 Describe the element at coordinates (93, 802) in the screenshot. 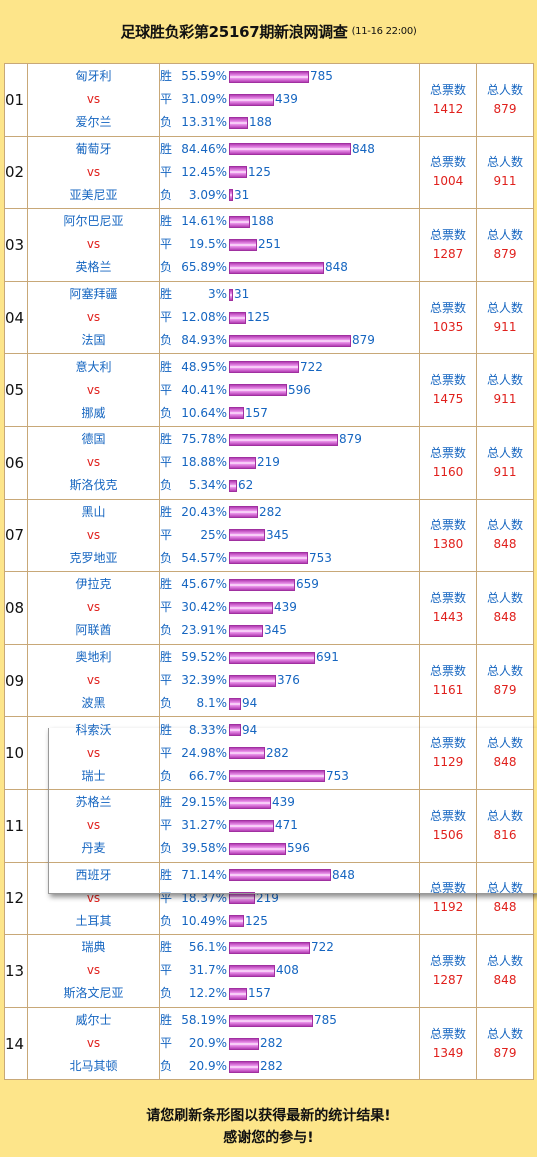

I see `home-team: 苏格兰` at that location.